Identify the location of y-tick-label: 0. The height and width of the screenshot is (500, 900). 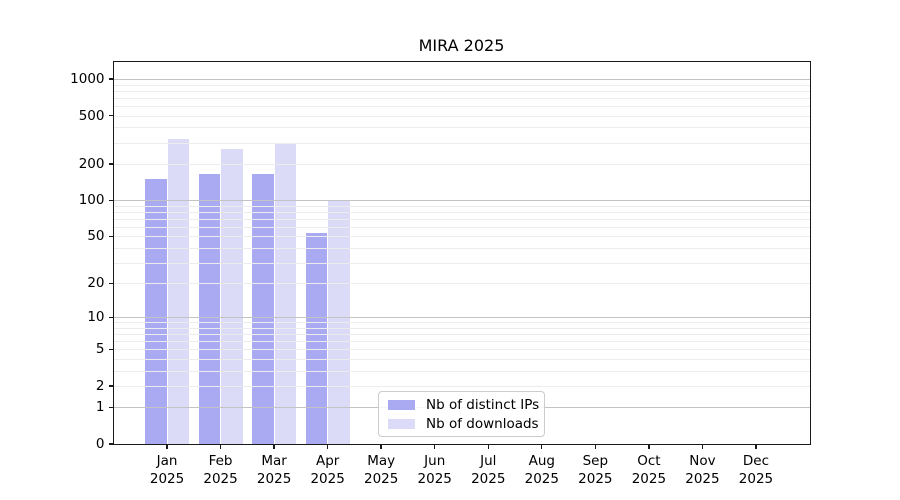
(100, 444).